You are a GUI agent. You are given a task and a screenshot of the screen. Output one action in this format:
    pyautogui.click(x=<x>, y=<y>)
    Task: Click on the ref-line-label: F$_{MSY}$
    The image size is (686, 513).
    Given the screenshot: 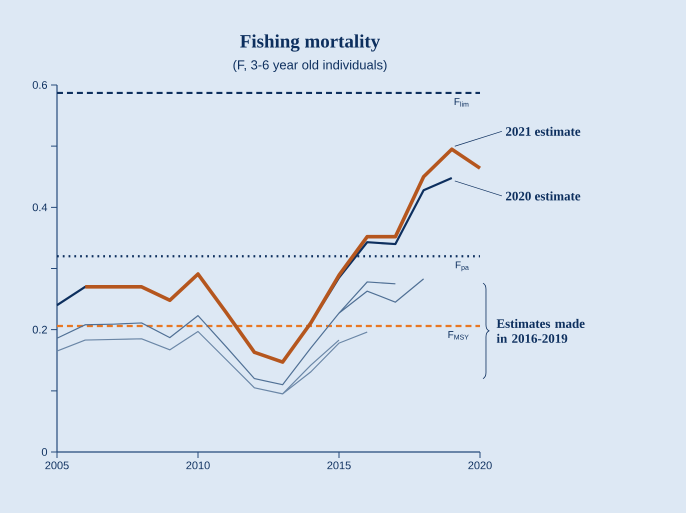 What is the action you would take?
    pyautogui.click(x=458, y=335)
    